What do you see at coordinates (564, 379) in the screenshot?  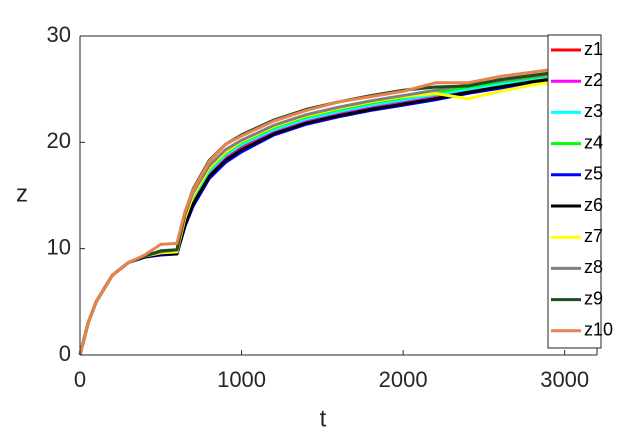 I see `x-tick-label: 3000` at bounding box center [564, 379].